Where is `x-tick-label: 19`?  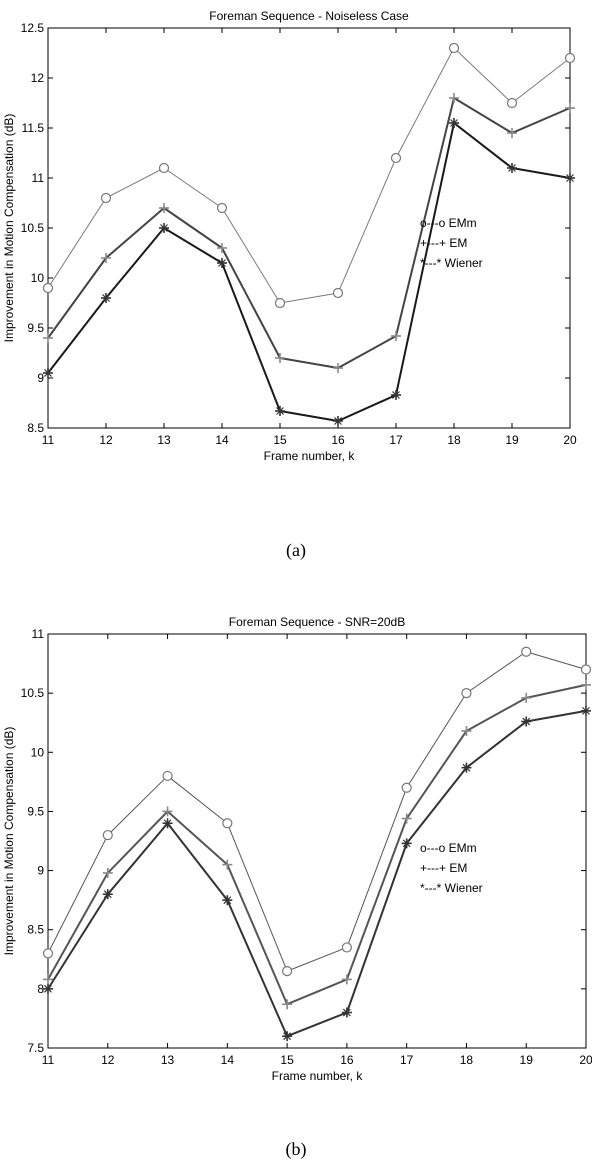 x-tick-label: 19 is located at coordinates (527, 1060).